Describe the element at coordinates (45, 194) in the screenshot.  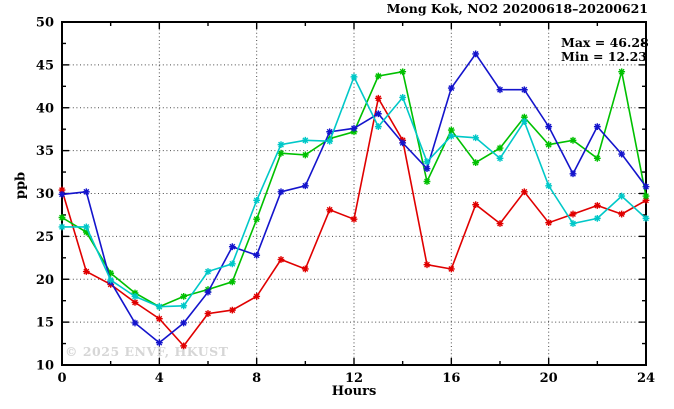
I see `svg-text: 30` at that location.